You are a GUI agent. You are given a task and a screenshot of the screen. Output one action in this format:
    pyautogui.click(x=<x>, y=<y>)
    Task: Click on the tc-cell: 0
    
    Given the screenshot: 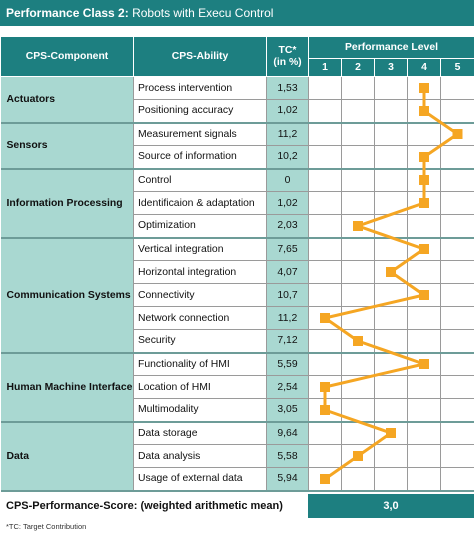 What is the action you would take?
    pyautogui.click(x=287, y=180)
    